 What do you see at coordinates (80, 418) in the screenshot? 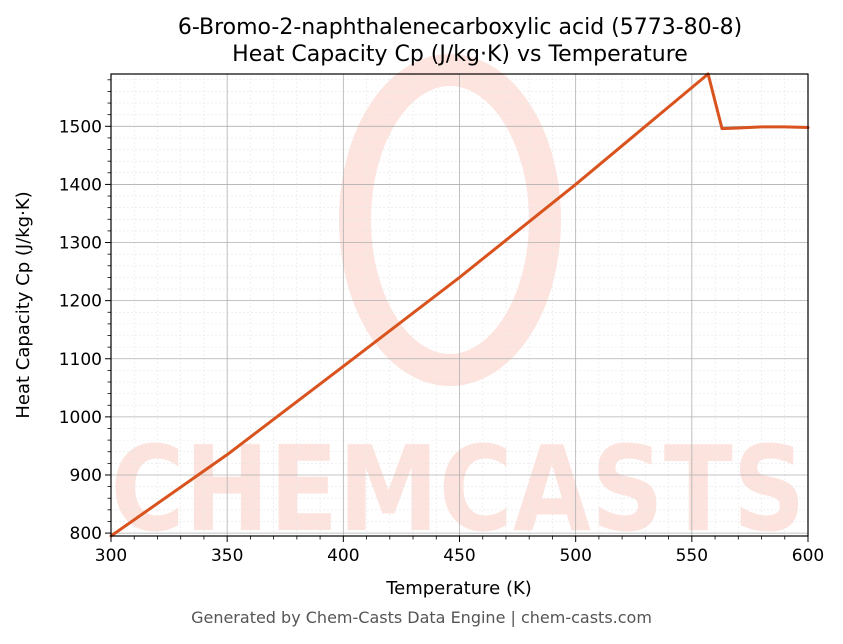
I see `y-tick-label: 1000` at bounding box center [80, 418].